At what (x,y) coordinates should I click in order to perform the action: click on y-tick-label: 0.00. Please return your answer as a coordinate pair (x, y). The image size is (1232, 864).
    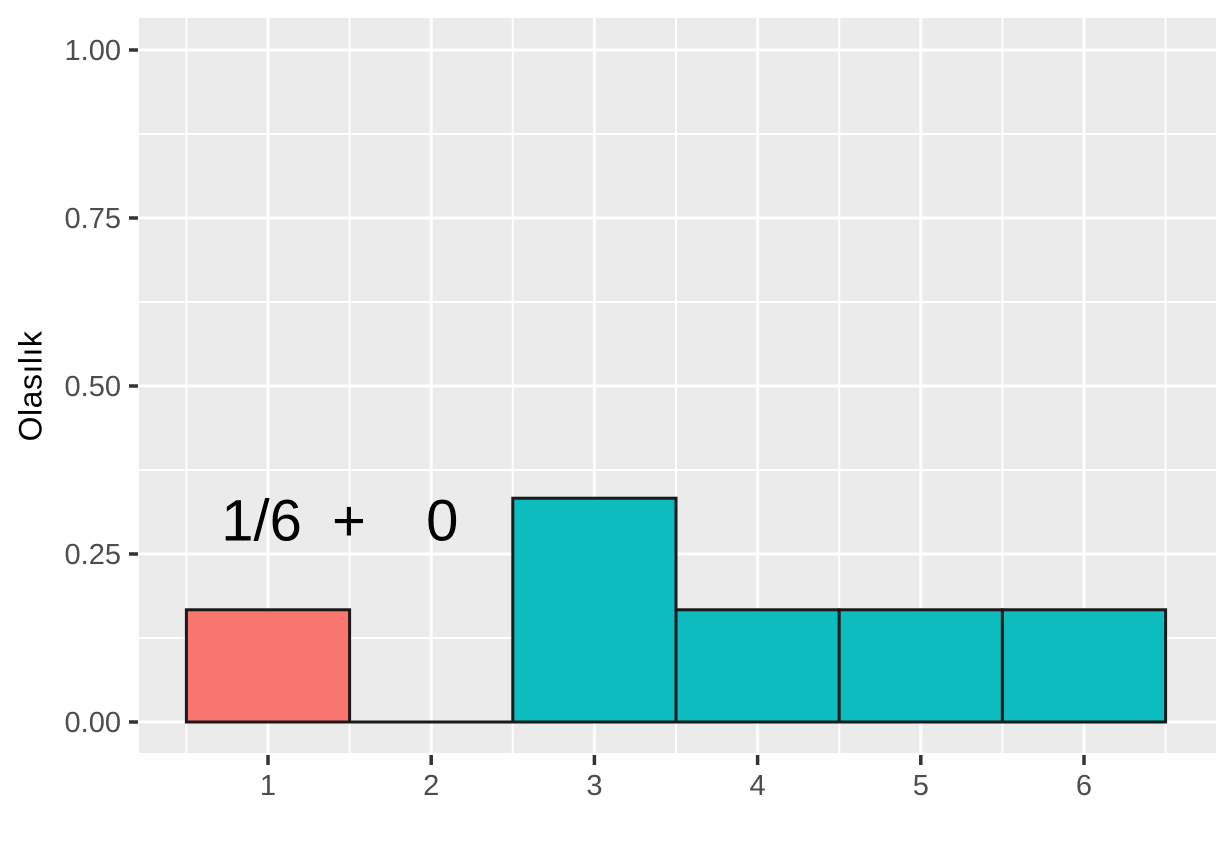
    Looking at the image, I should click on (93, 723).